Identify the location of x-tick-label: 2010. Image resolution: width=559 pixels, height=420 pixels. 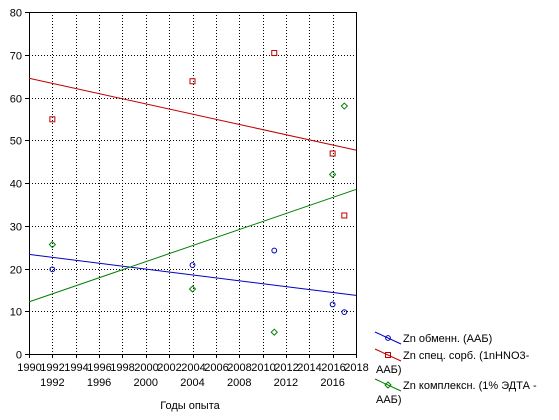
(263, 368).